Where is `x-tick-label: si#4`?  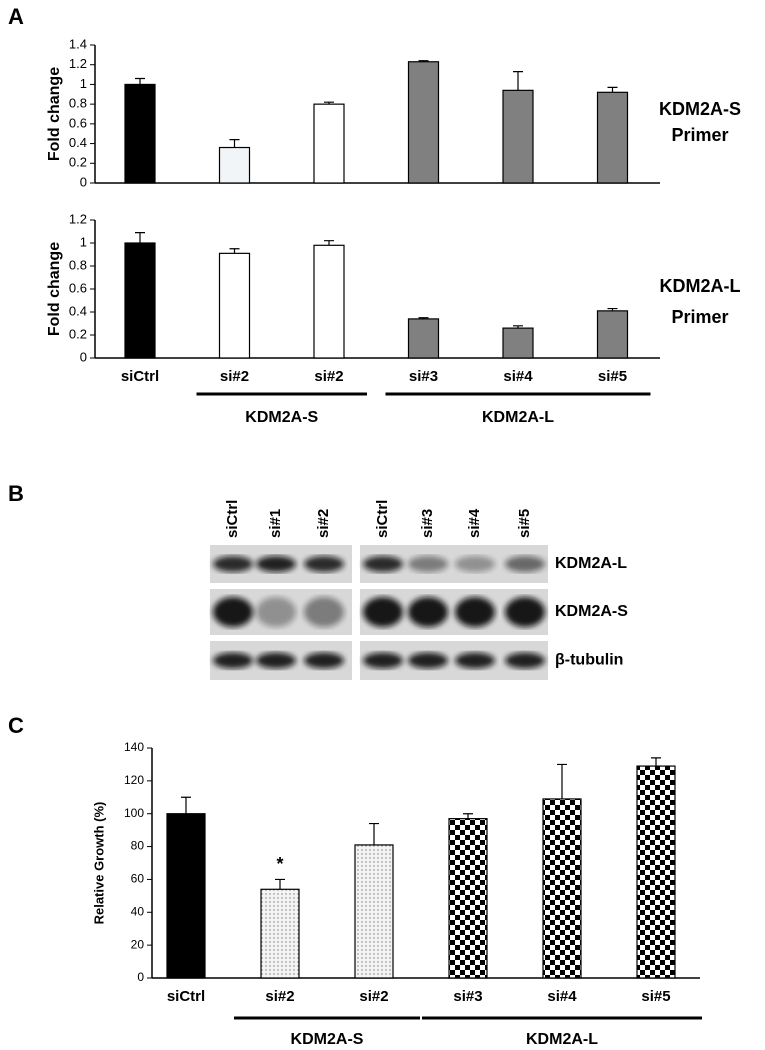
x-tick-label: si#4 is located at coordinates (518, 376).